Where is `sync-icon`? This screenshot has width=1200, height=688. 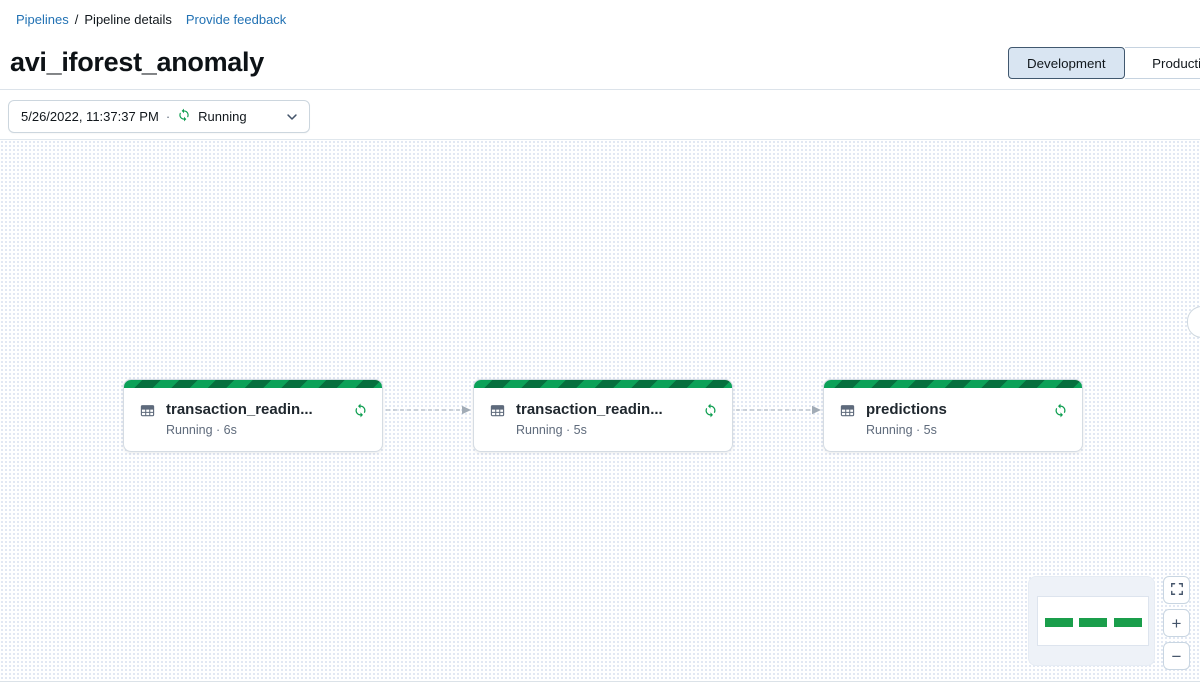 sync-icon is located at coordinates (184, 116).